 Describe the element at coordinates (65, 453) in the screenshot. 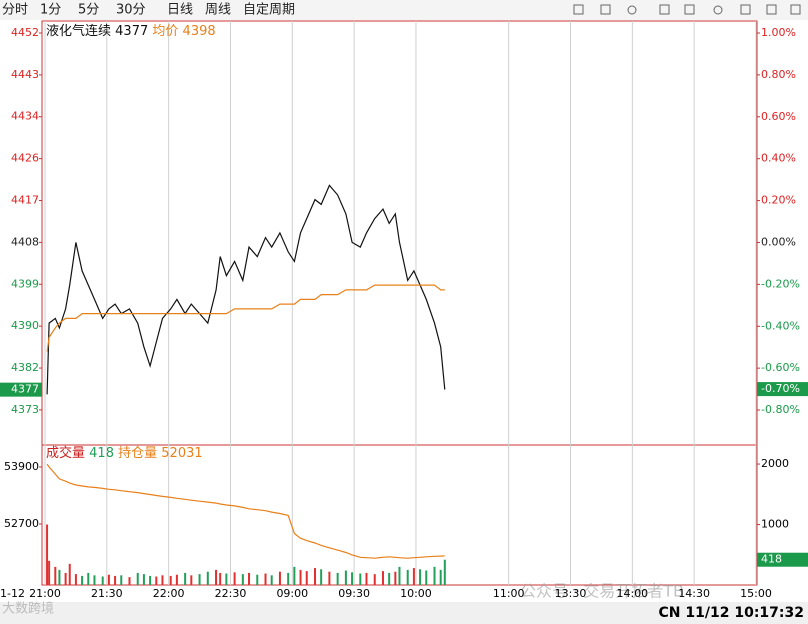

I see `header-item: 成交量` at that location.